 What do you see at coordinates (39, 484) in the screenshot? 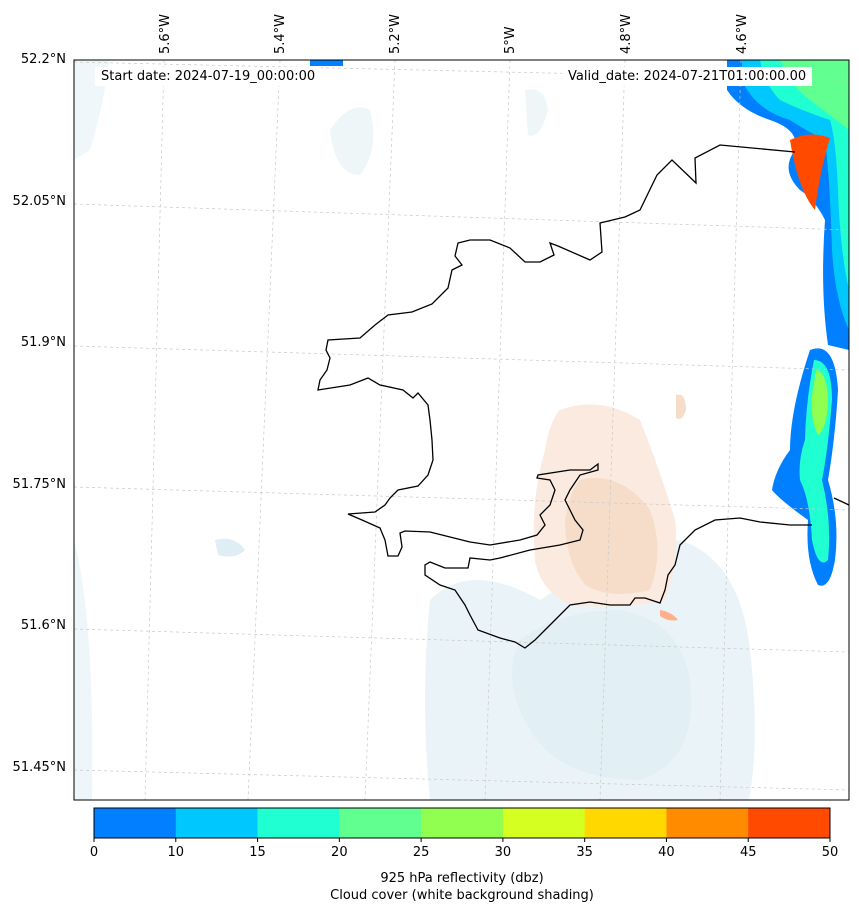
I see `lat-label: 51.75°N` at bounding box center [39, 484].